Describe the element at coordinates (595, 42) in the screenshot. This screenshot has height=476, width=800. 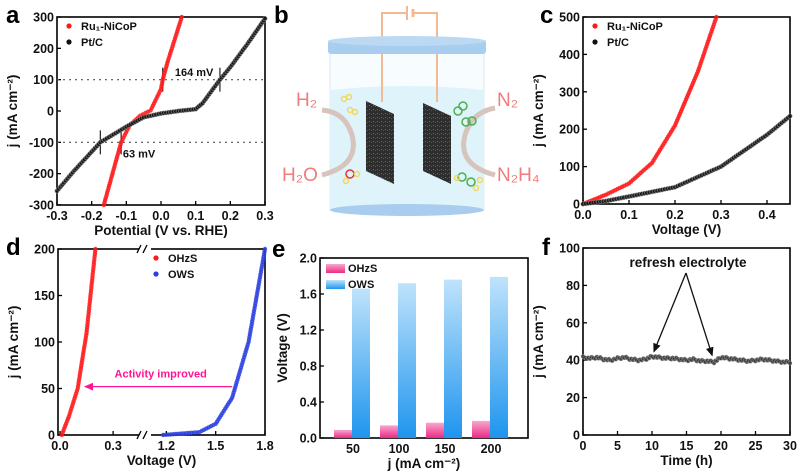
I see `legend-marker-pt-c` at that location.